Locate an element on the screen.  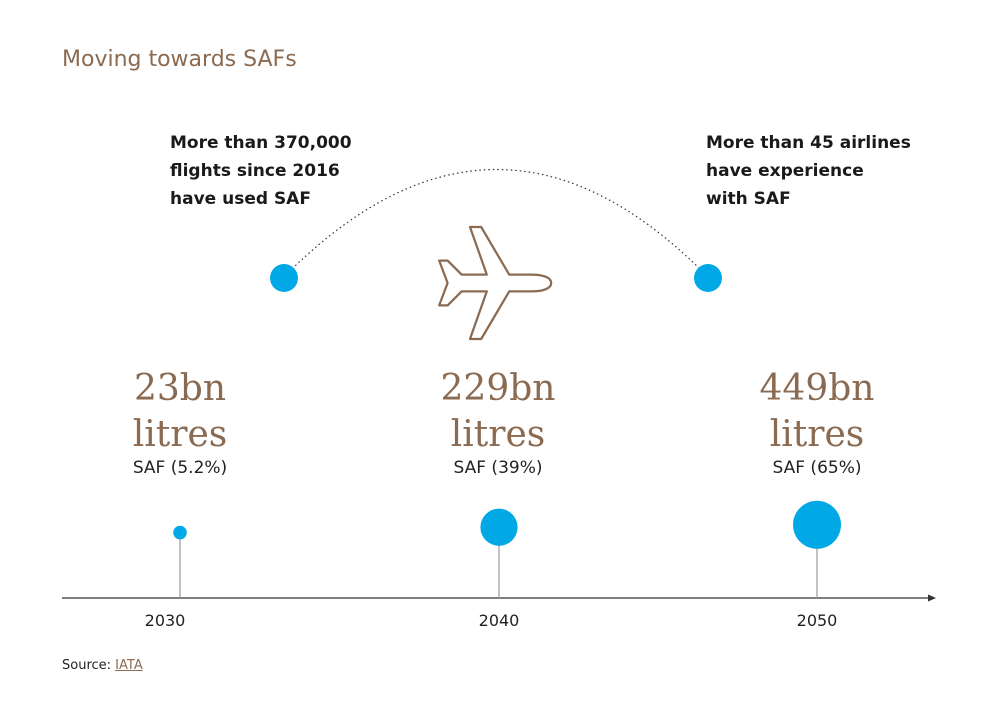
bubble-2050 is located at coordinates (817, 524).